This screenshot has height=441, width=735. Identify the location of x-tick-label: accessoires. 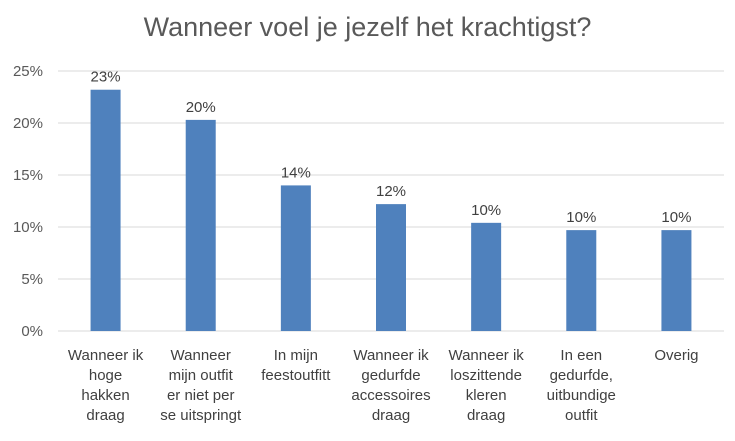
(390, 395).